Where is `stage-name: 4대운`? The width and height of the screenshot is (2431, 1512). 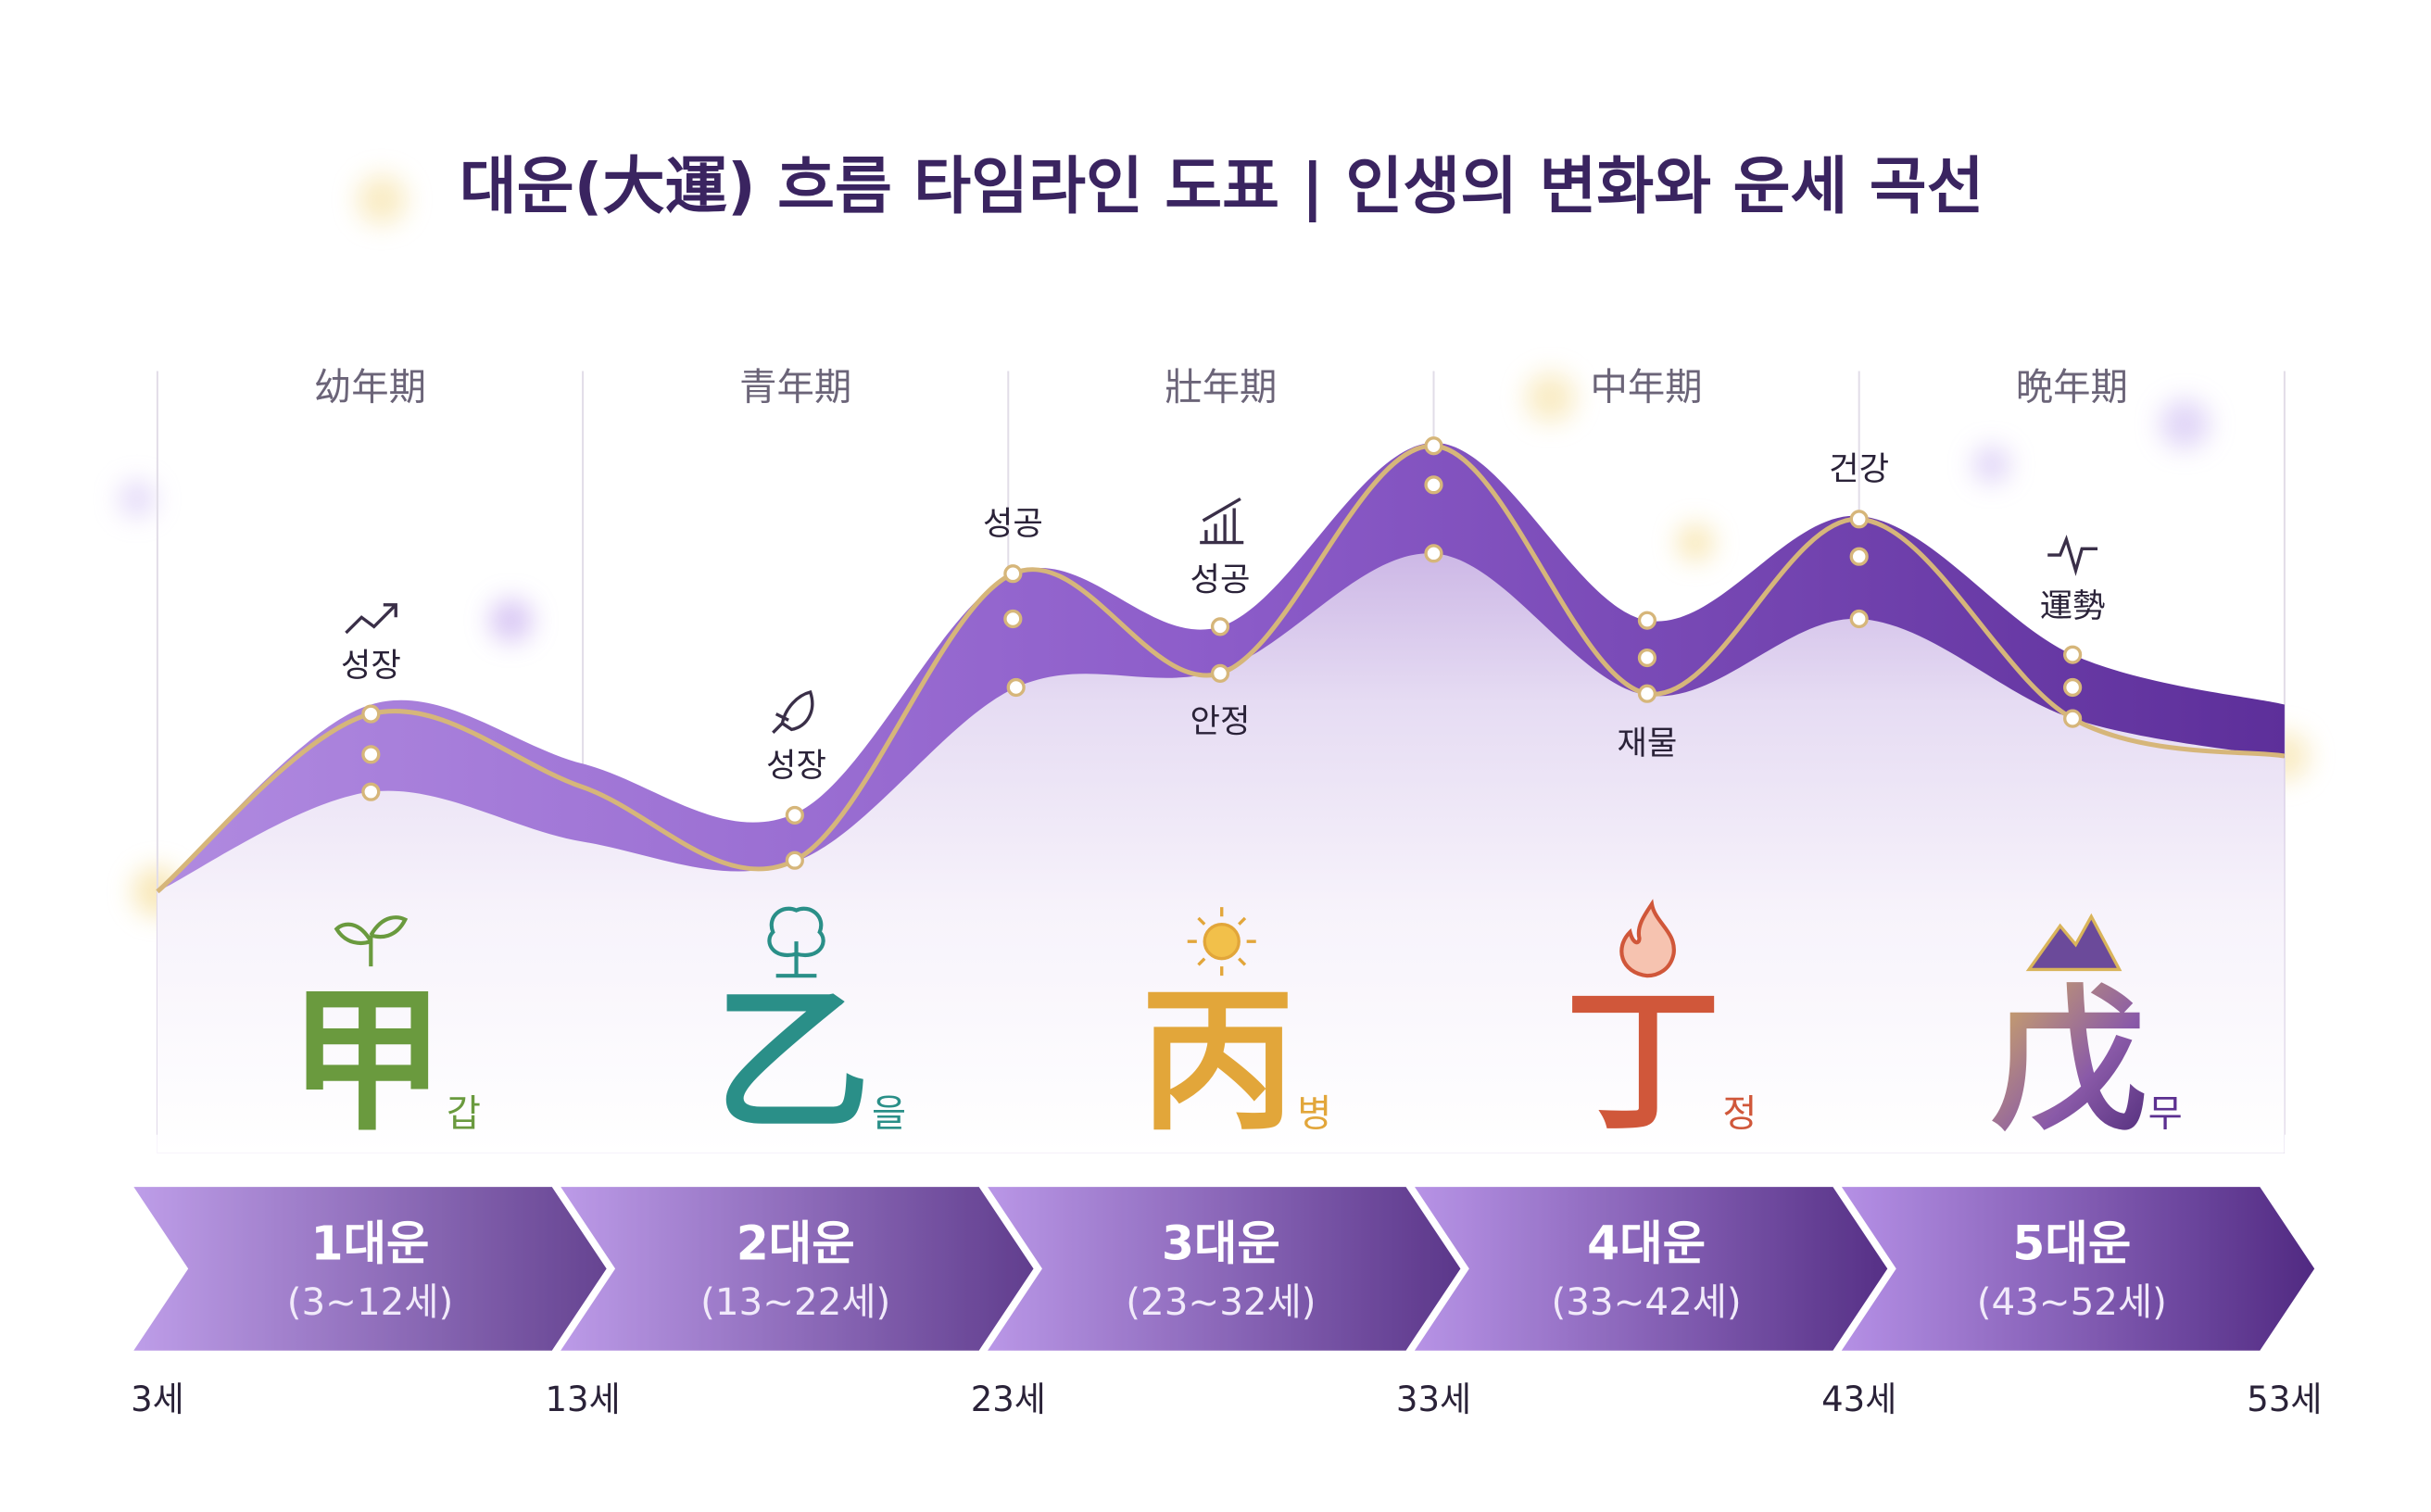
stage-name: 4대운 is located at coordinates (1646, 1243).